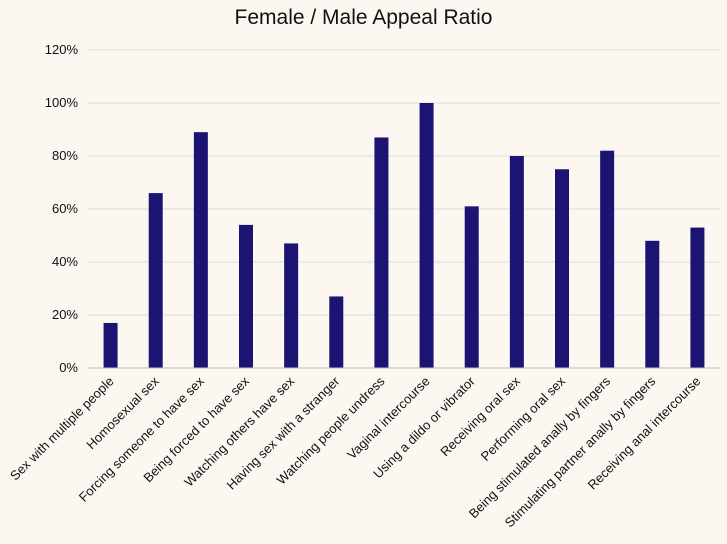 Image resolution: width=727 pixels, height=544 pixels. I want to click on y-tick-label: 40%, so click(65, 261).